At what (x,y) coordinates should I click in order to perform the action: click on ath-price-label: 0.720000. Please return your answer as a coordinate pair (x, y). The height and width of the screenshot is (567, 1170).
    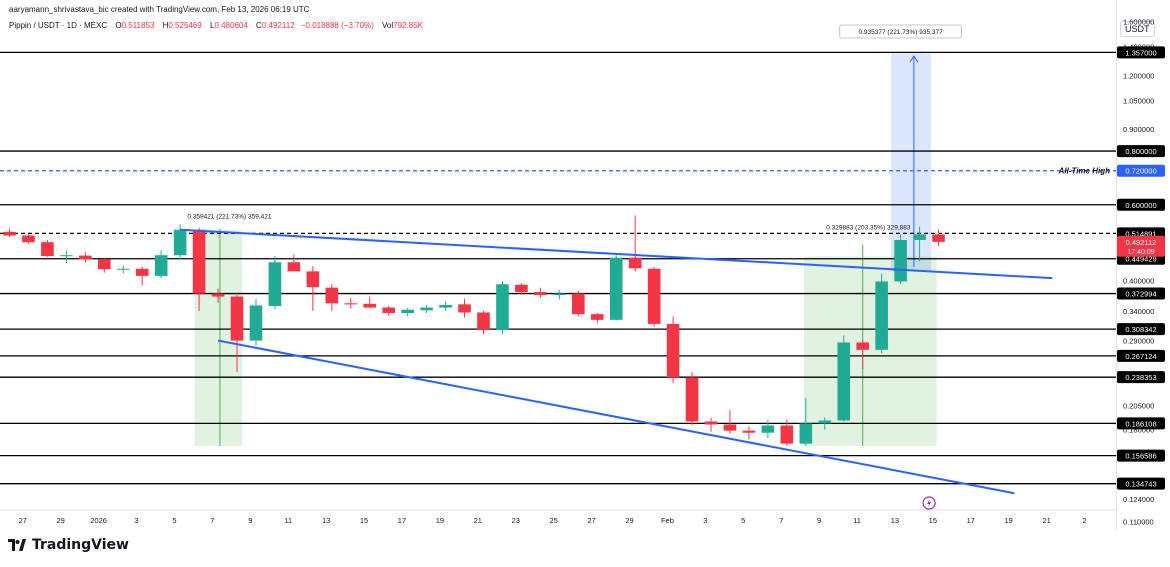
    Looking at the image, I should click on (1140, 171).